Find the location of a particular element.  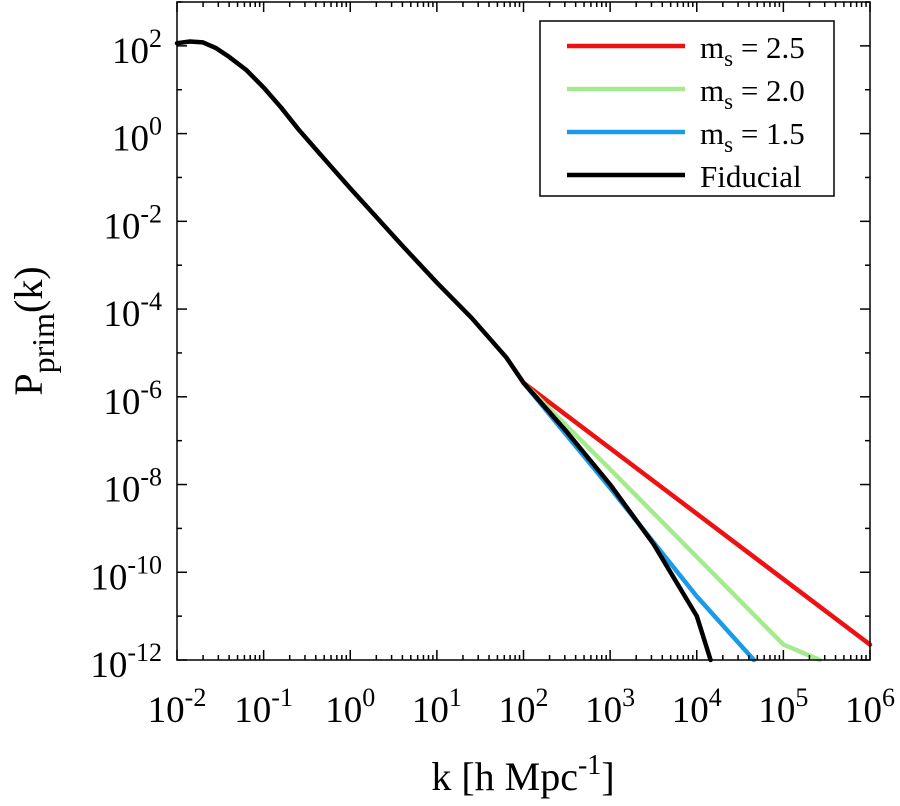

x-tick-label: 10⁵ is located at coordinates (783, 707).